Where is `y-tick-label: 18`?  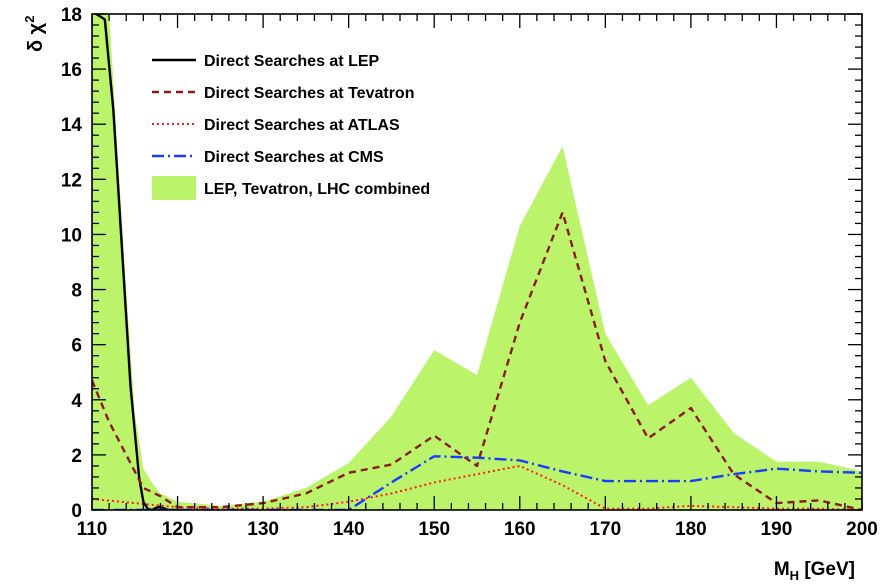
y-tick-label: 18 is located at coordinates (71, 15).